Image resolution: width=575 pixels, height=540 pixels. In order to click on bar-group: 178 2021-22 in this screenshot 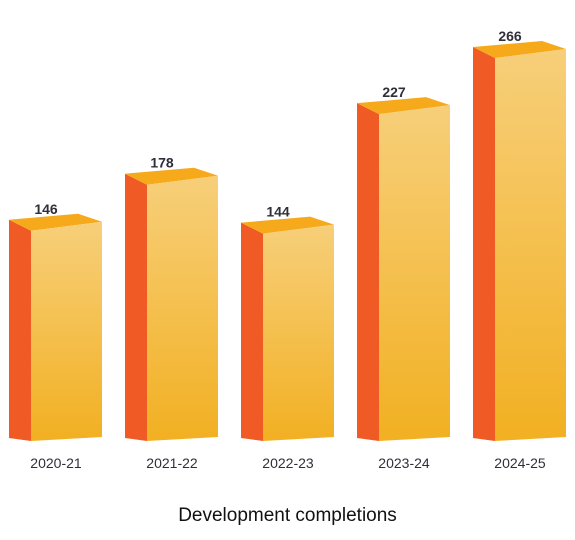, I will do `click(171, 313)`.